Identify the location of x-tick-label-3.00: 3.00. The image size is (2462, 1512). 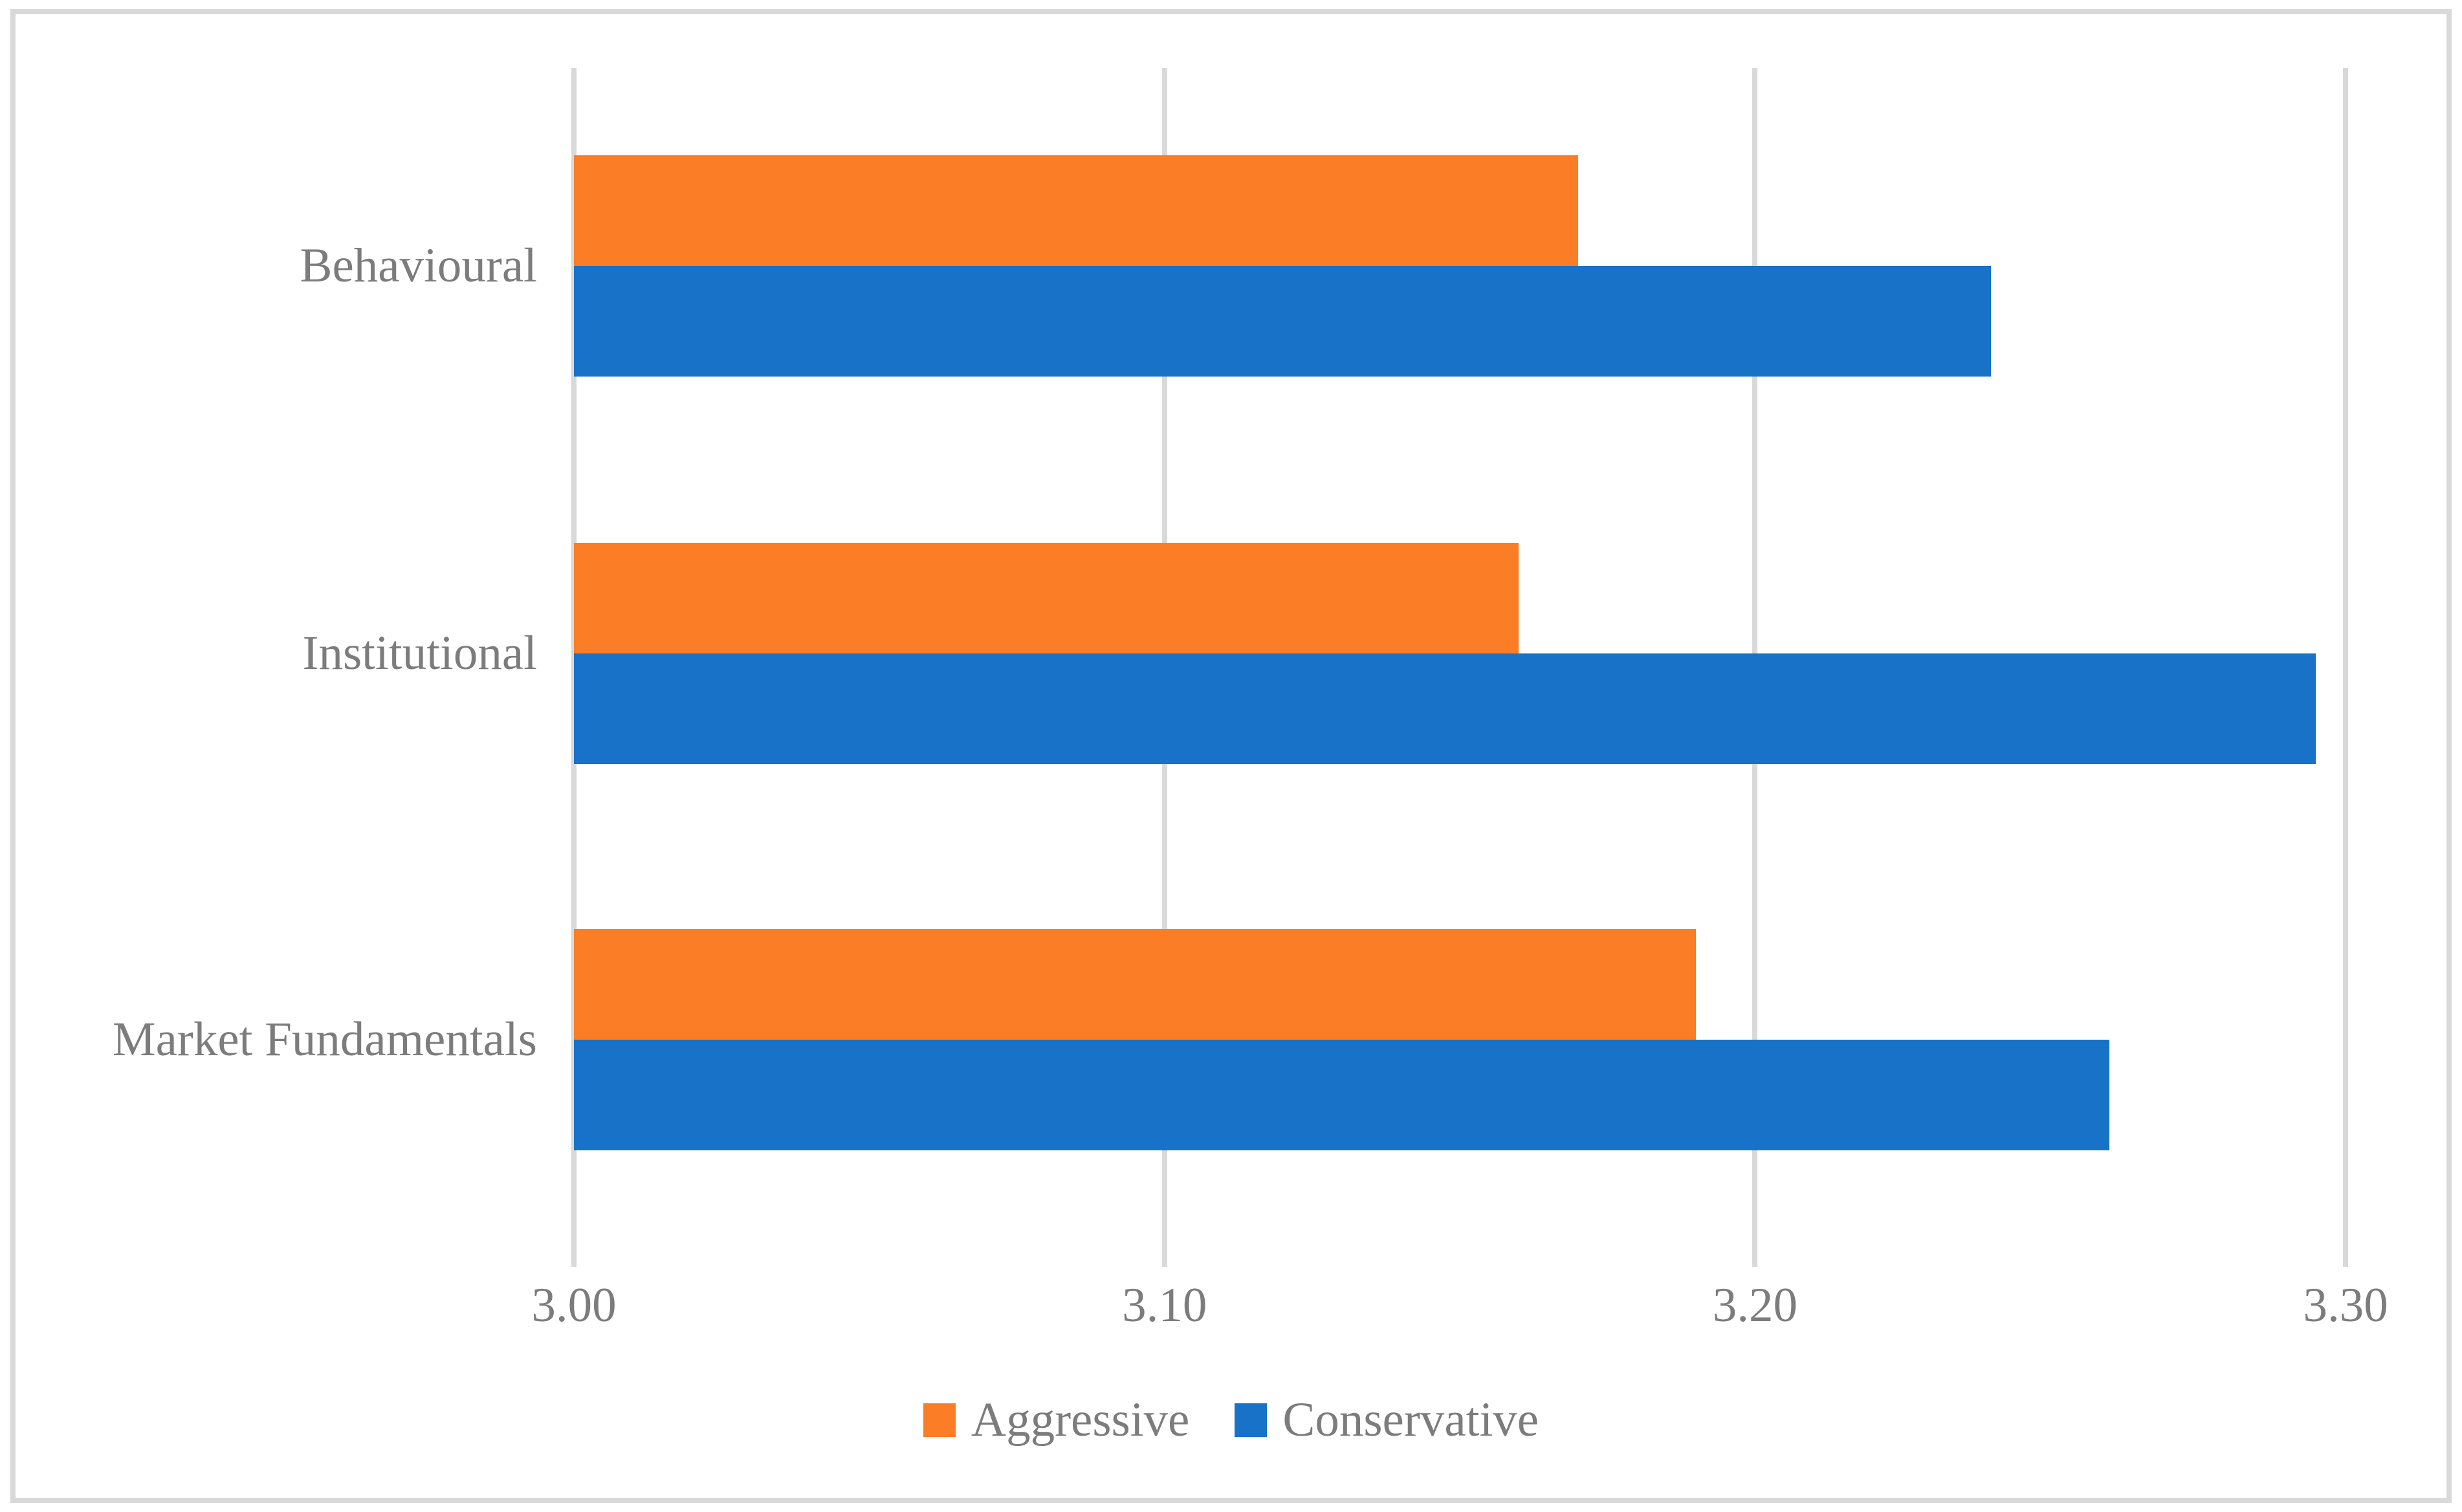
(574, 1305).